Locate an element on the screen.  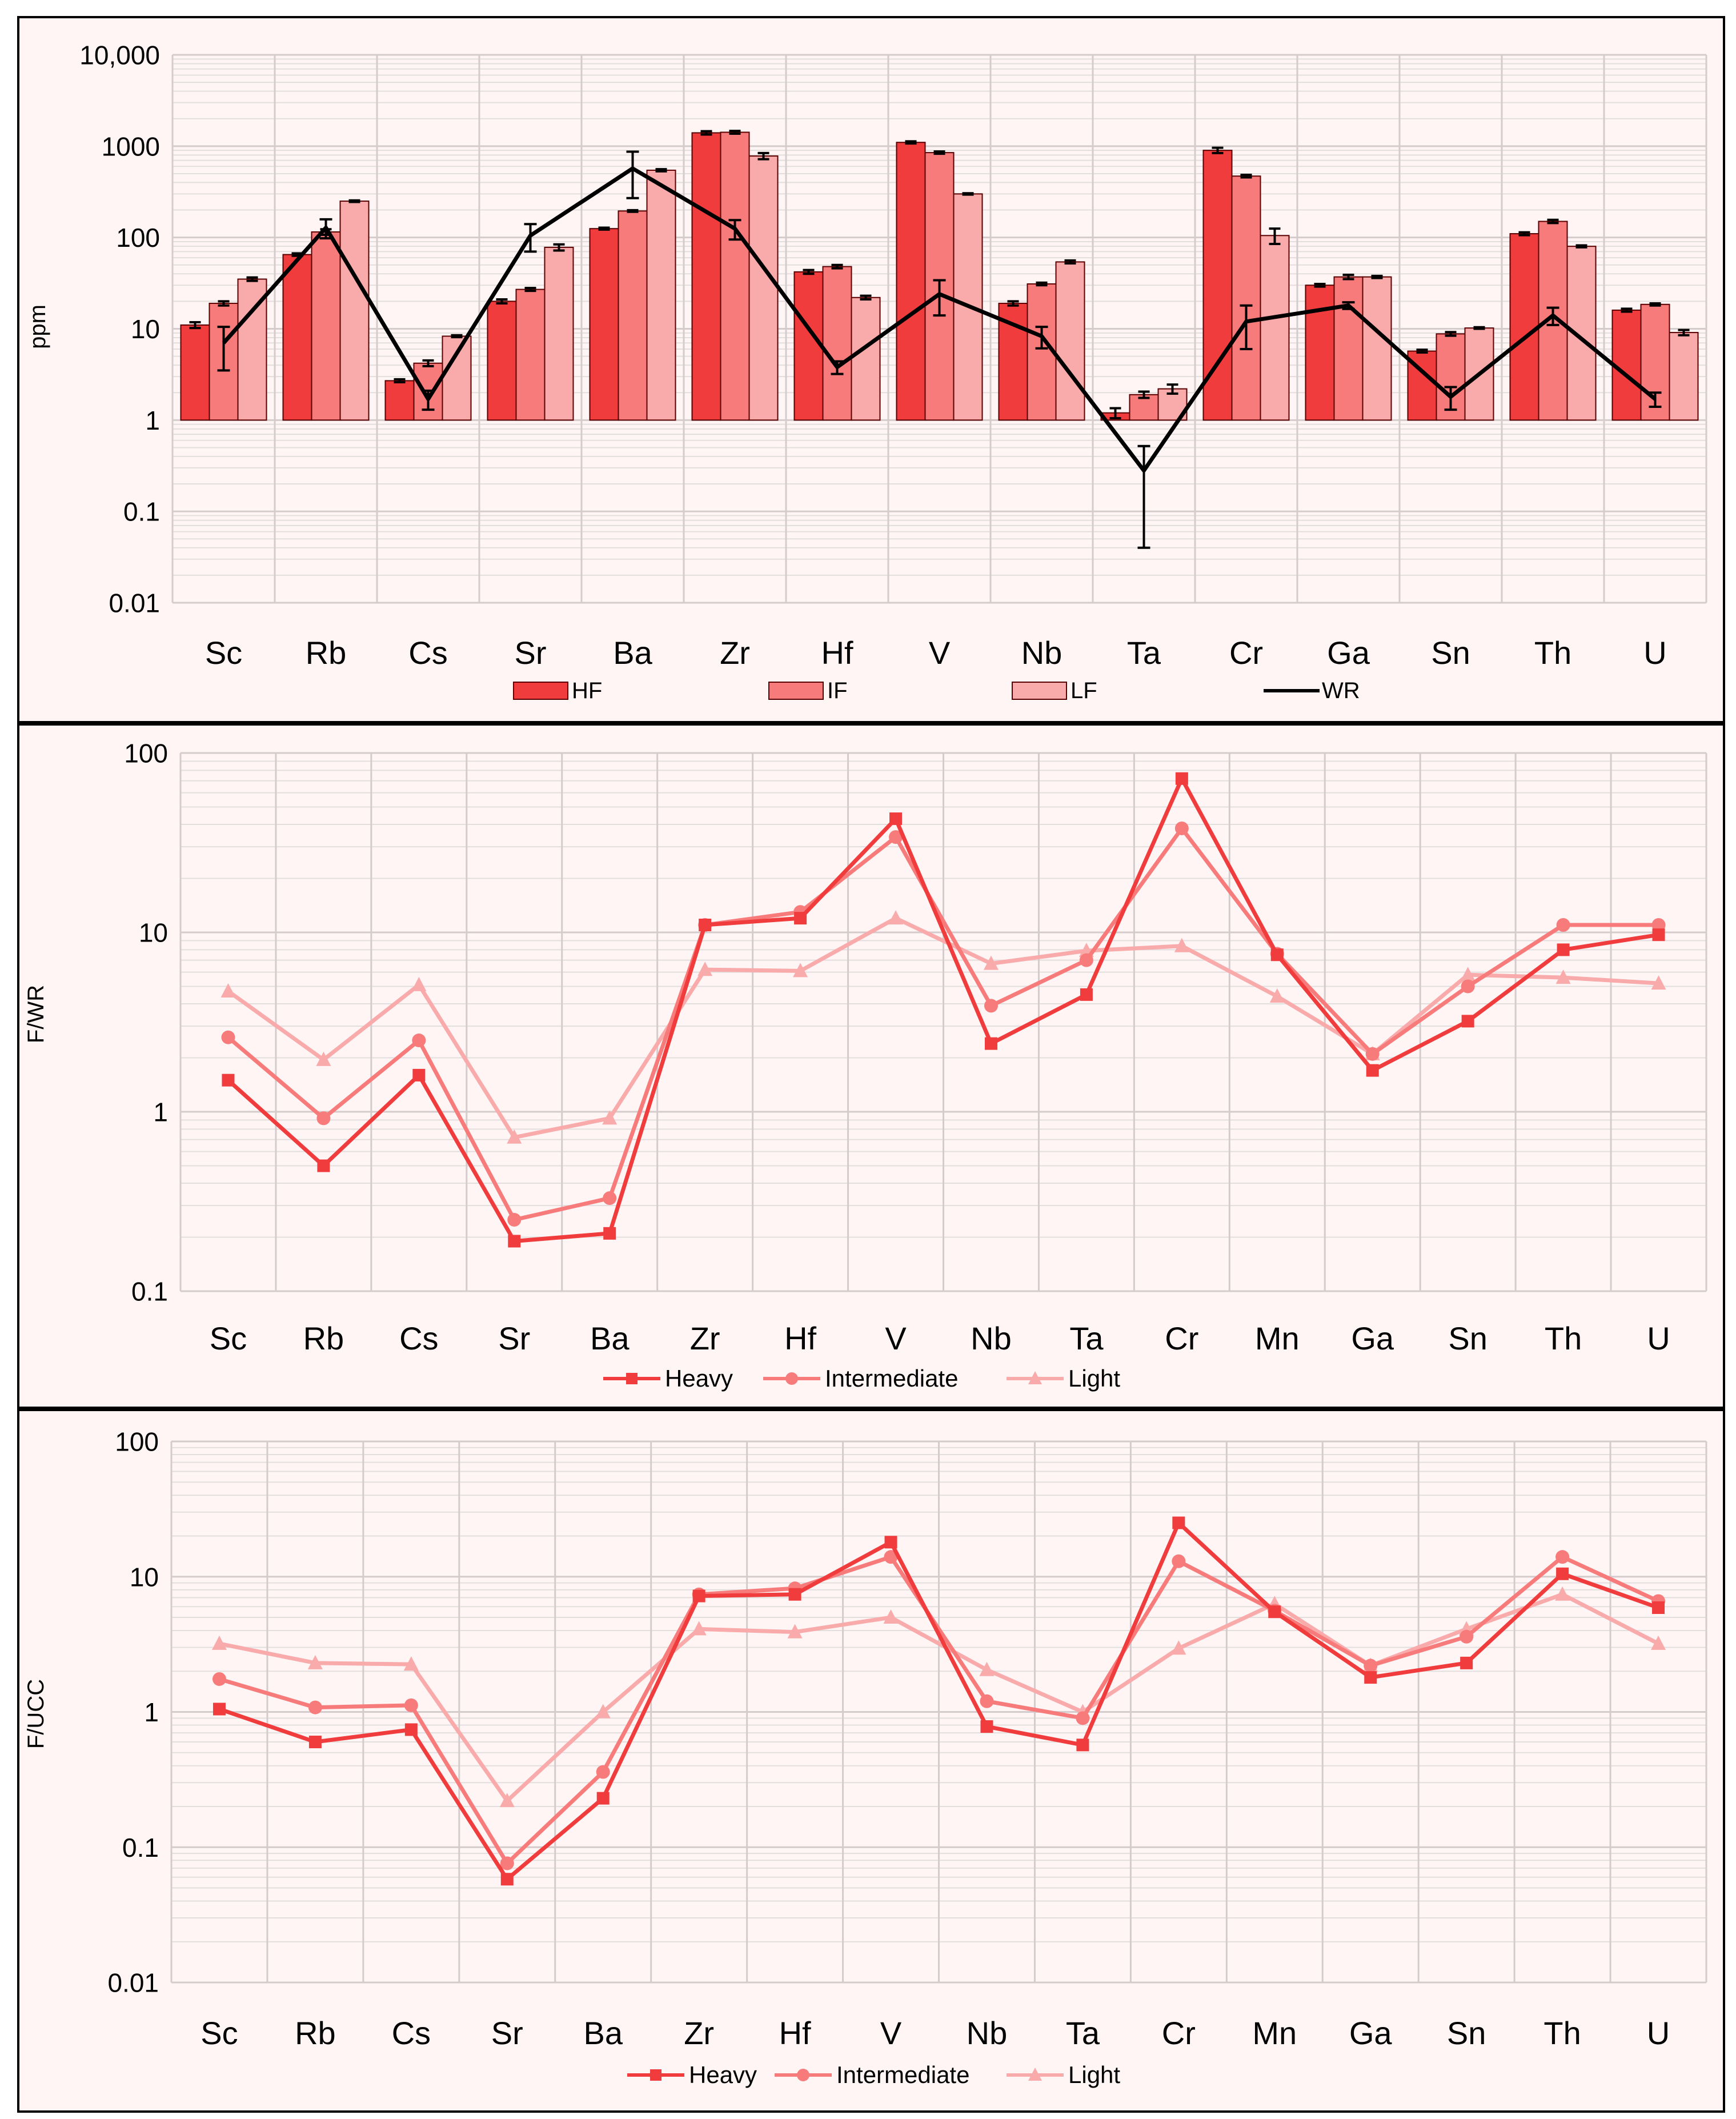
bar-hf-rb is located at coordinates (297, 337).